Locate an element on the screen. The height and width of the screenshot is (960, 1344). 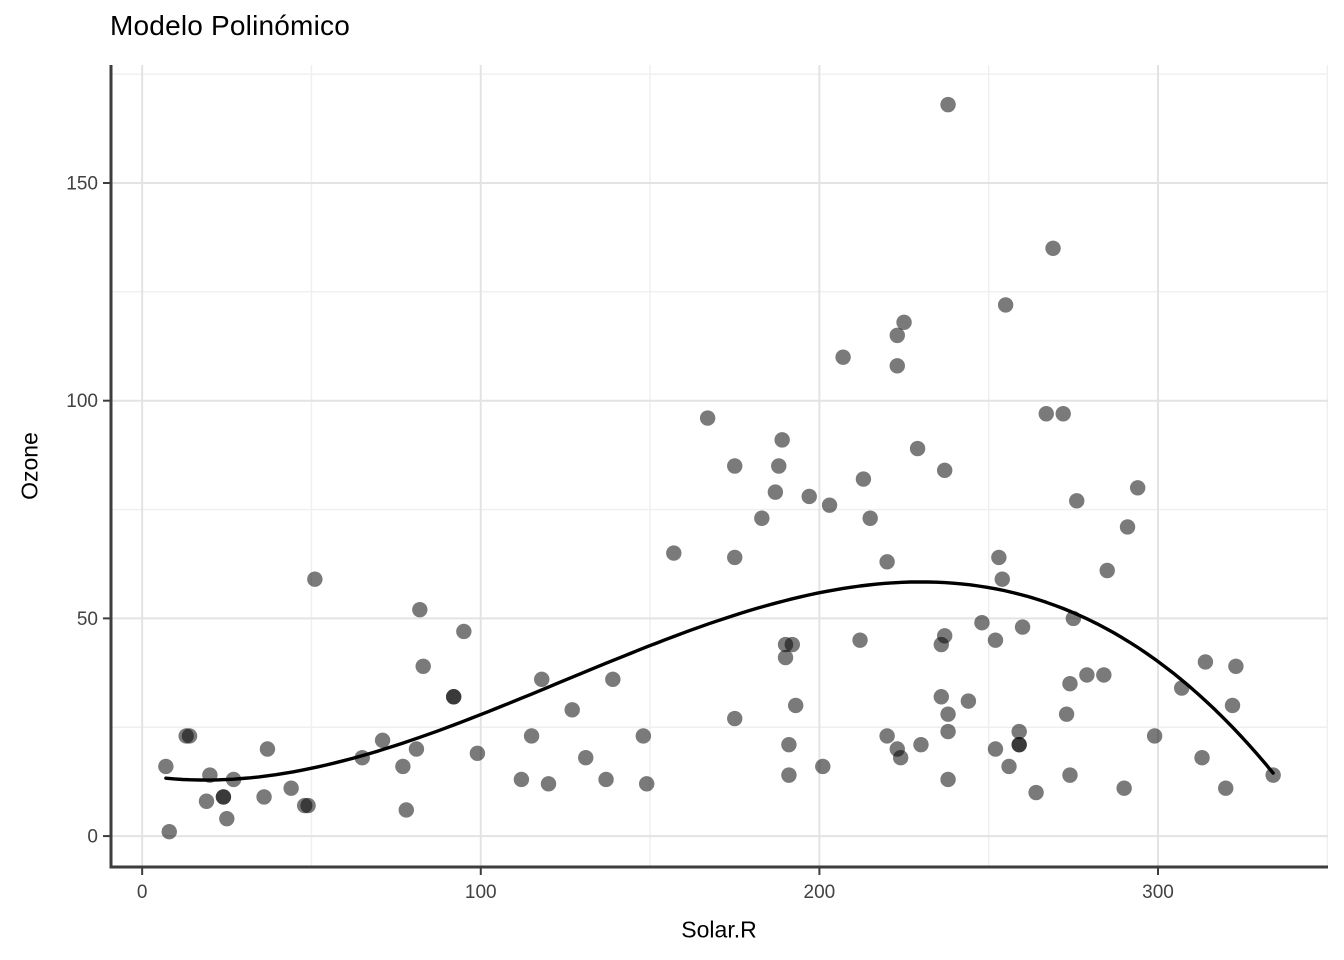
x-axis-title: Solar.R is located at coordinates (719, 929).